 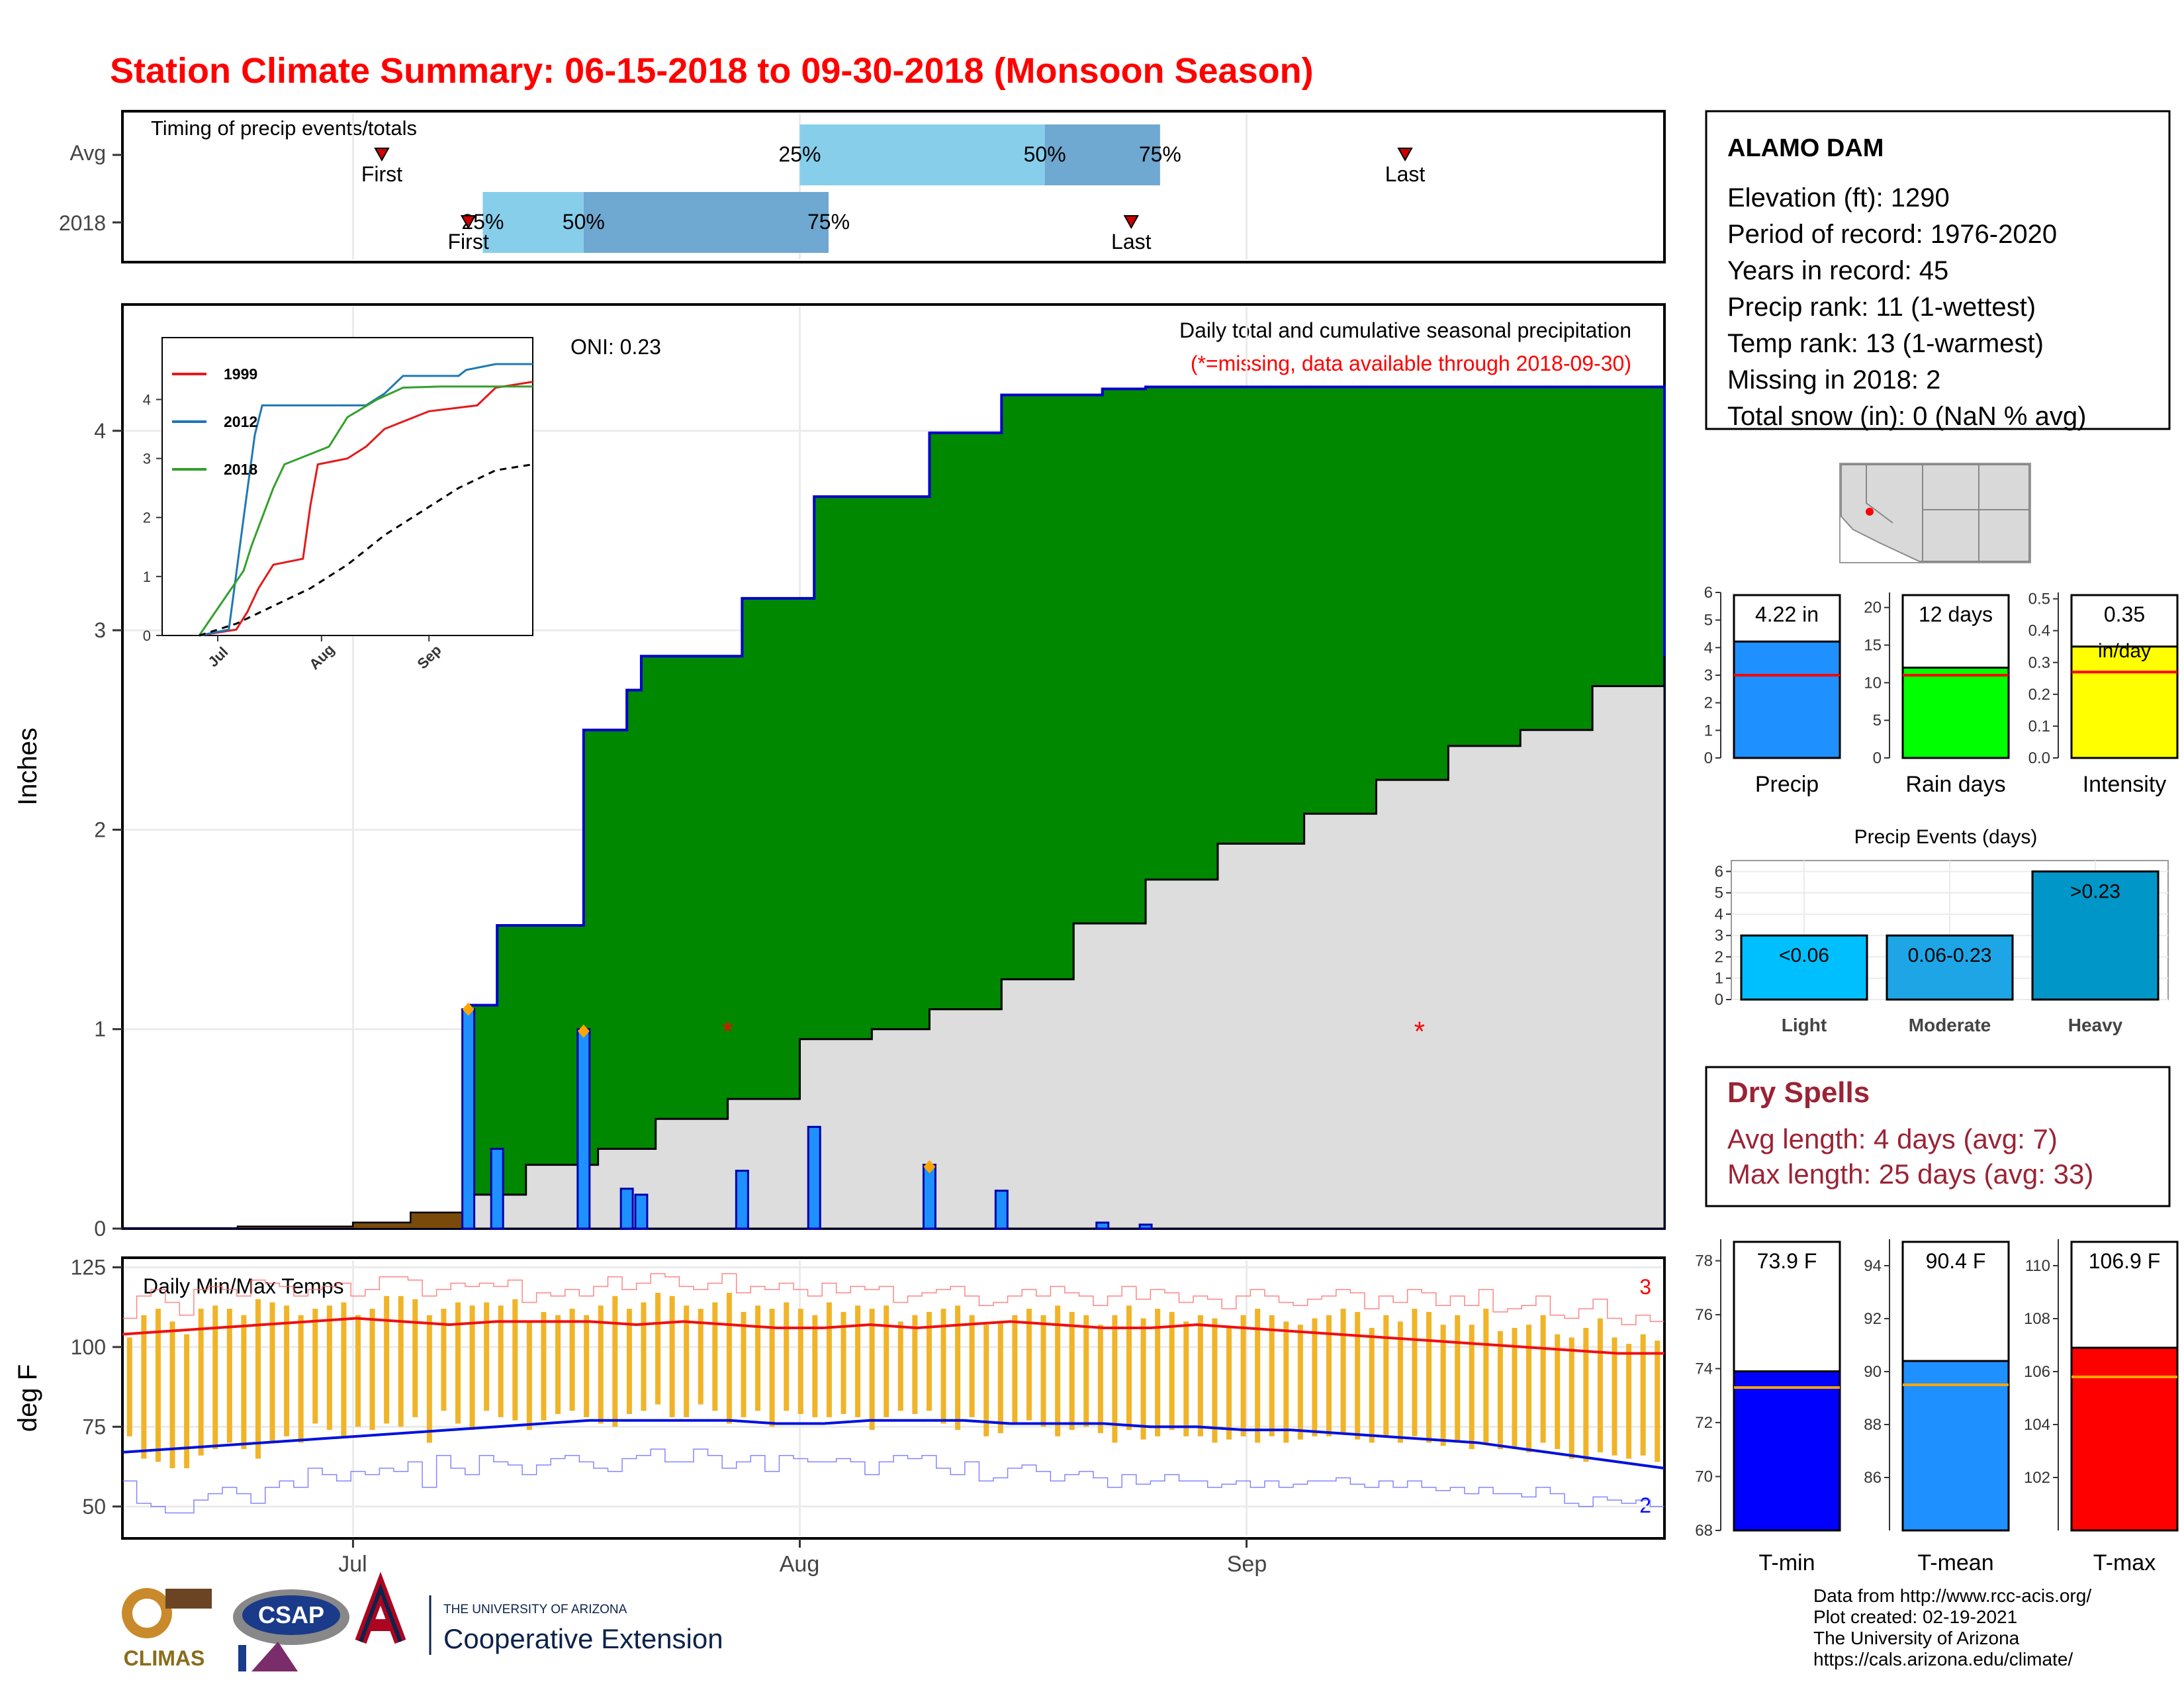 What do you see at coordinates (1645, 1287) in the screenshot?
I see `temp-max-count: 3` at bounding box center [1645, 1287].